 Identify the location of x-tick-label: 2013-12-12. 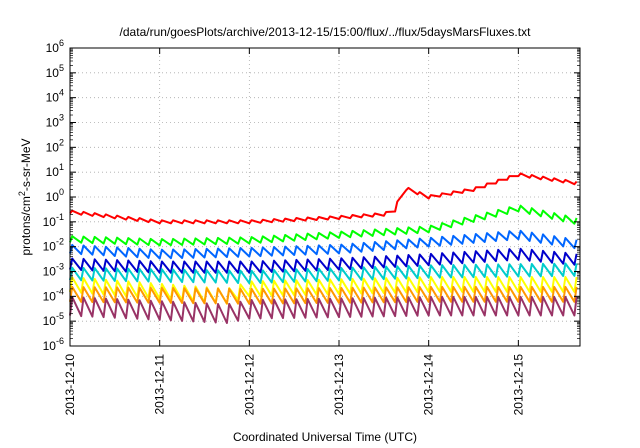
(249, 385).